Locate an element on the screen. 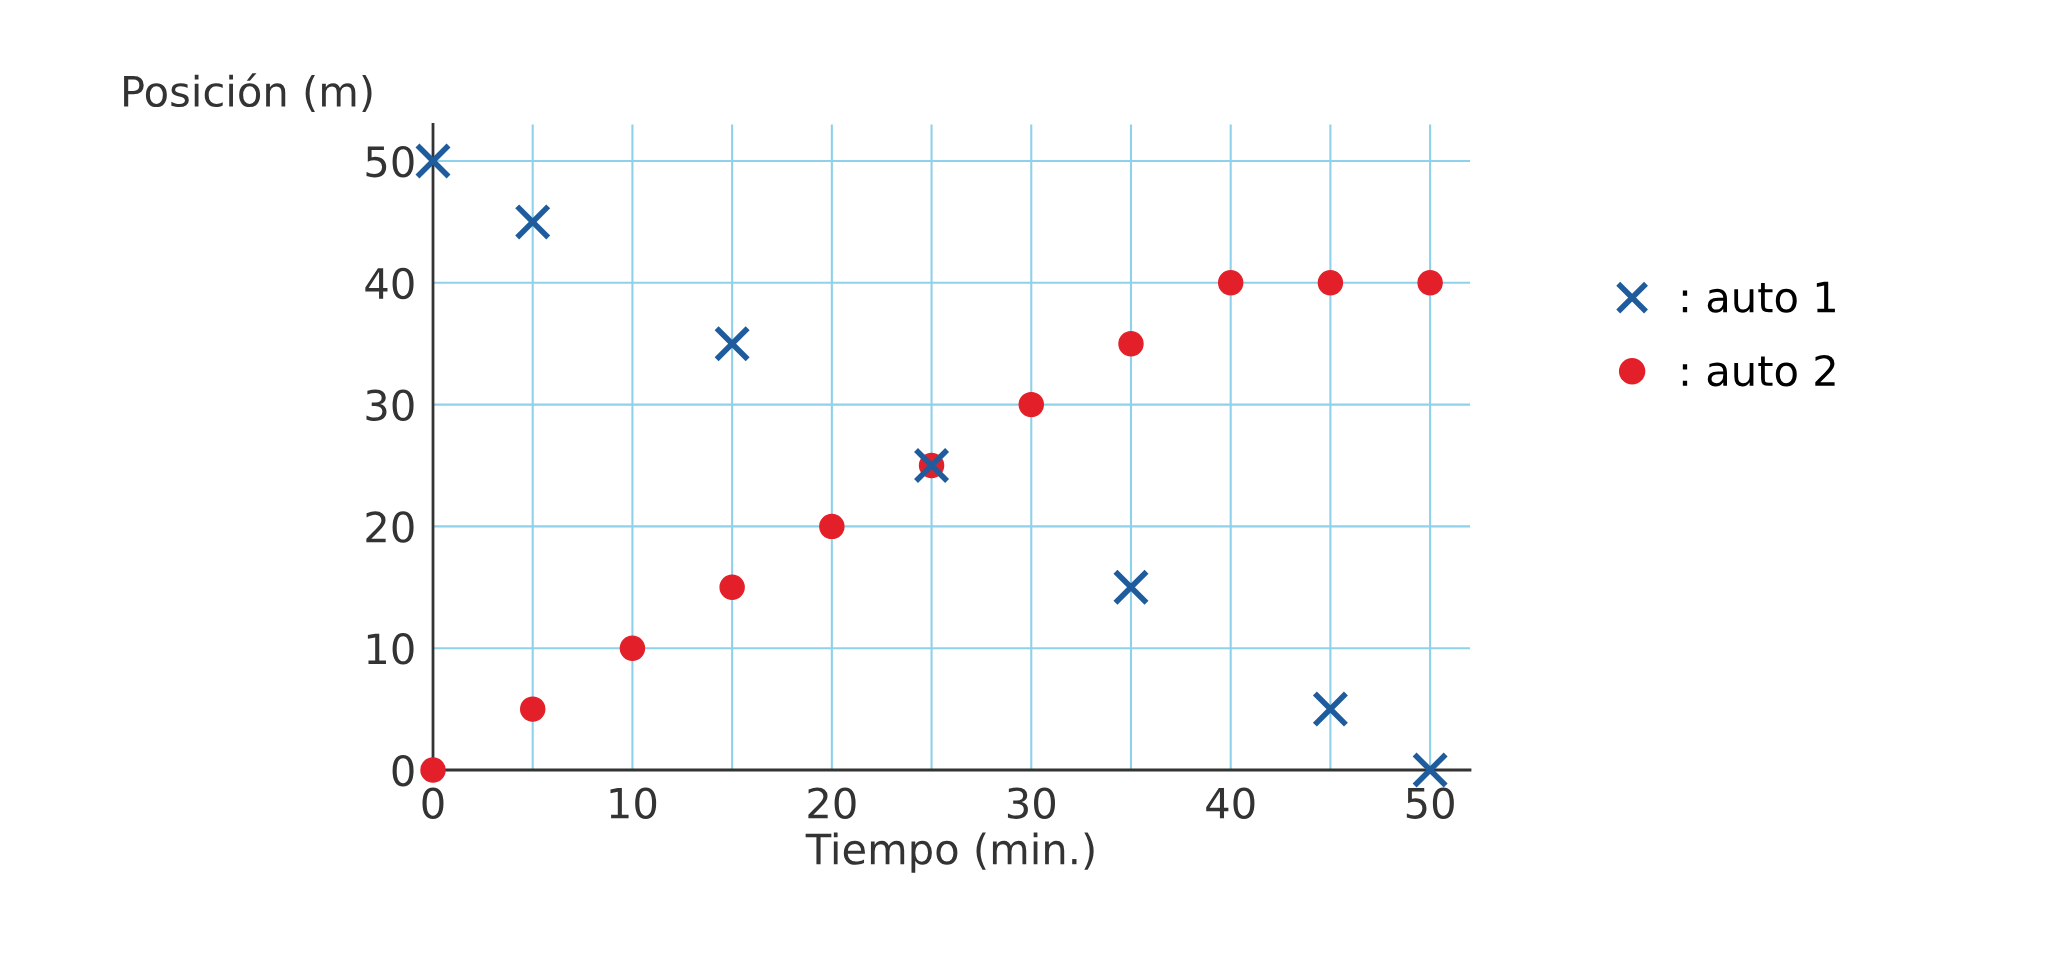  y-tick-label: 10 is located at coordinates (390, 649).